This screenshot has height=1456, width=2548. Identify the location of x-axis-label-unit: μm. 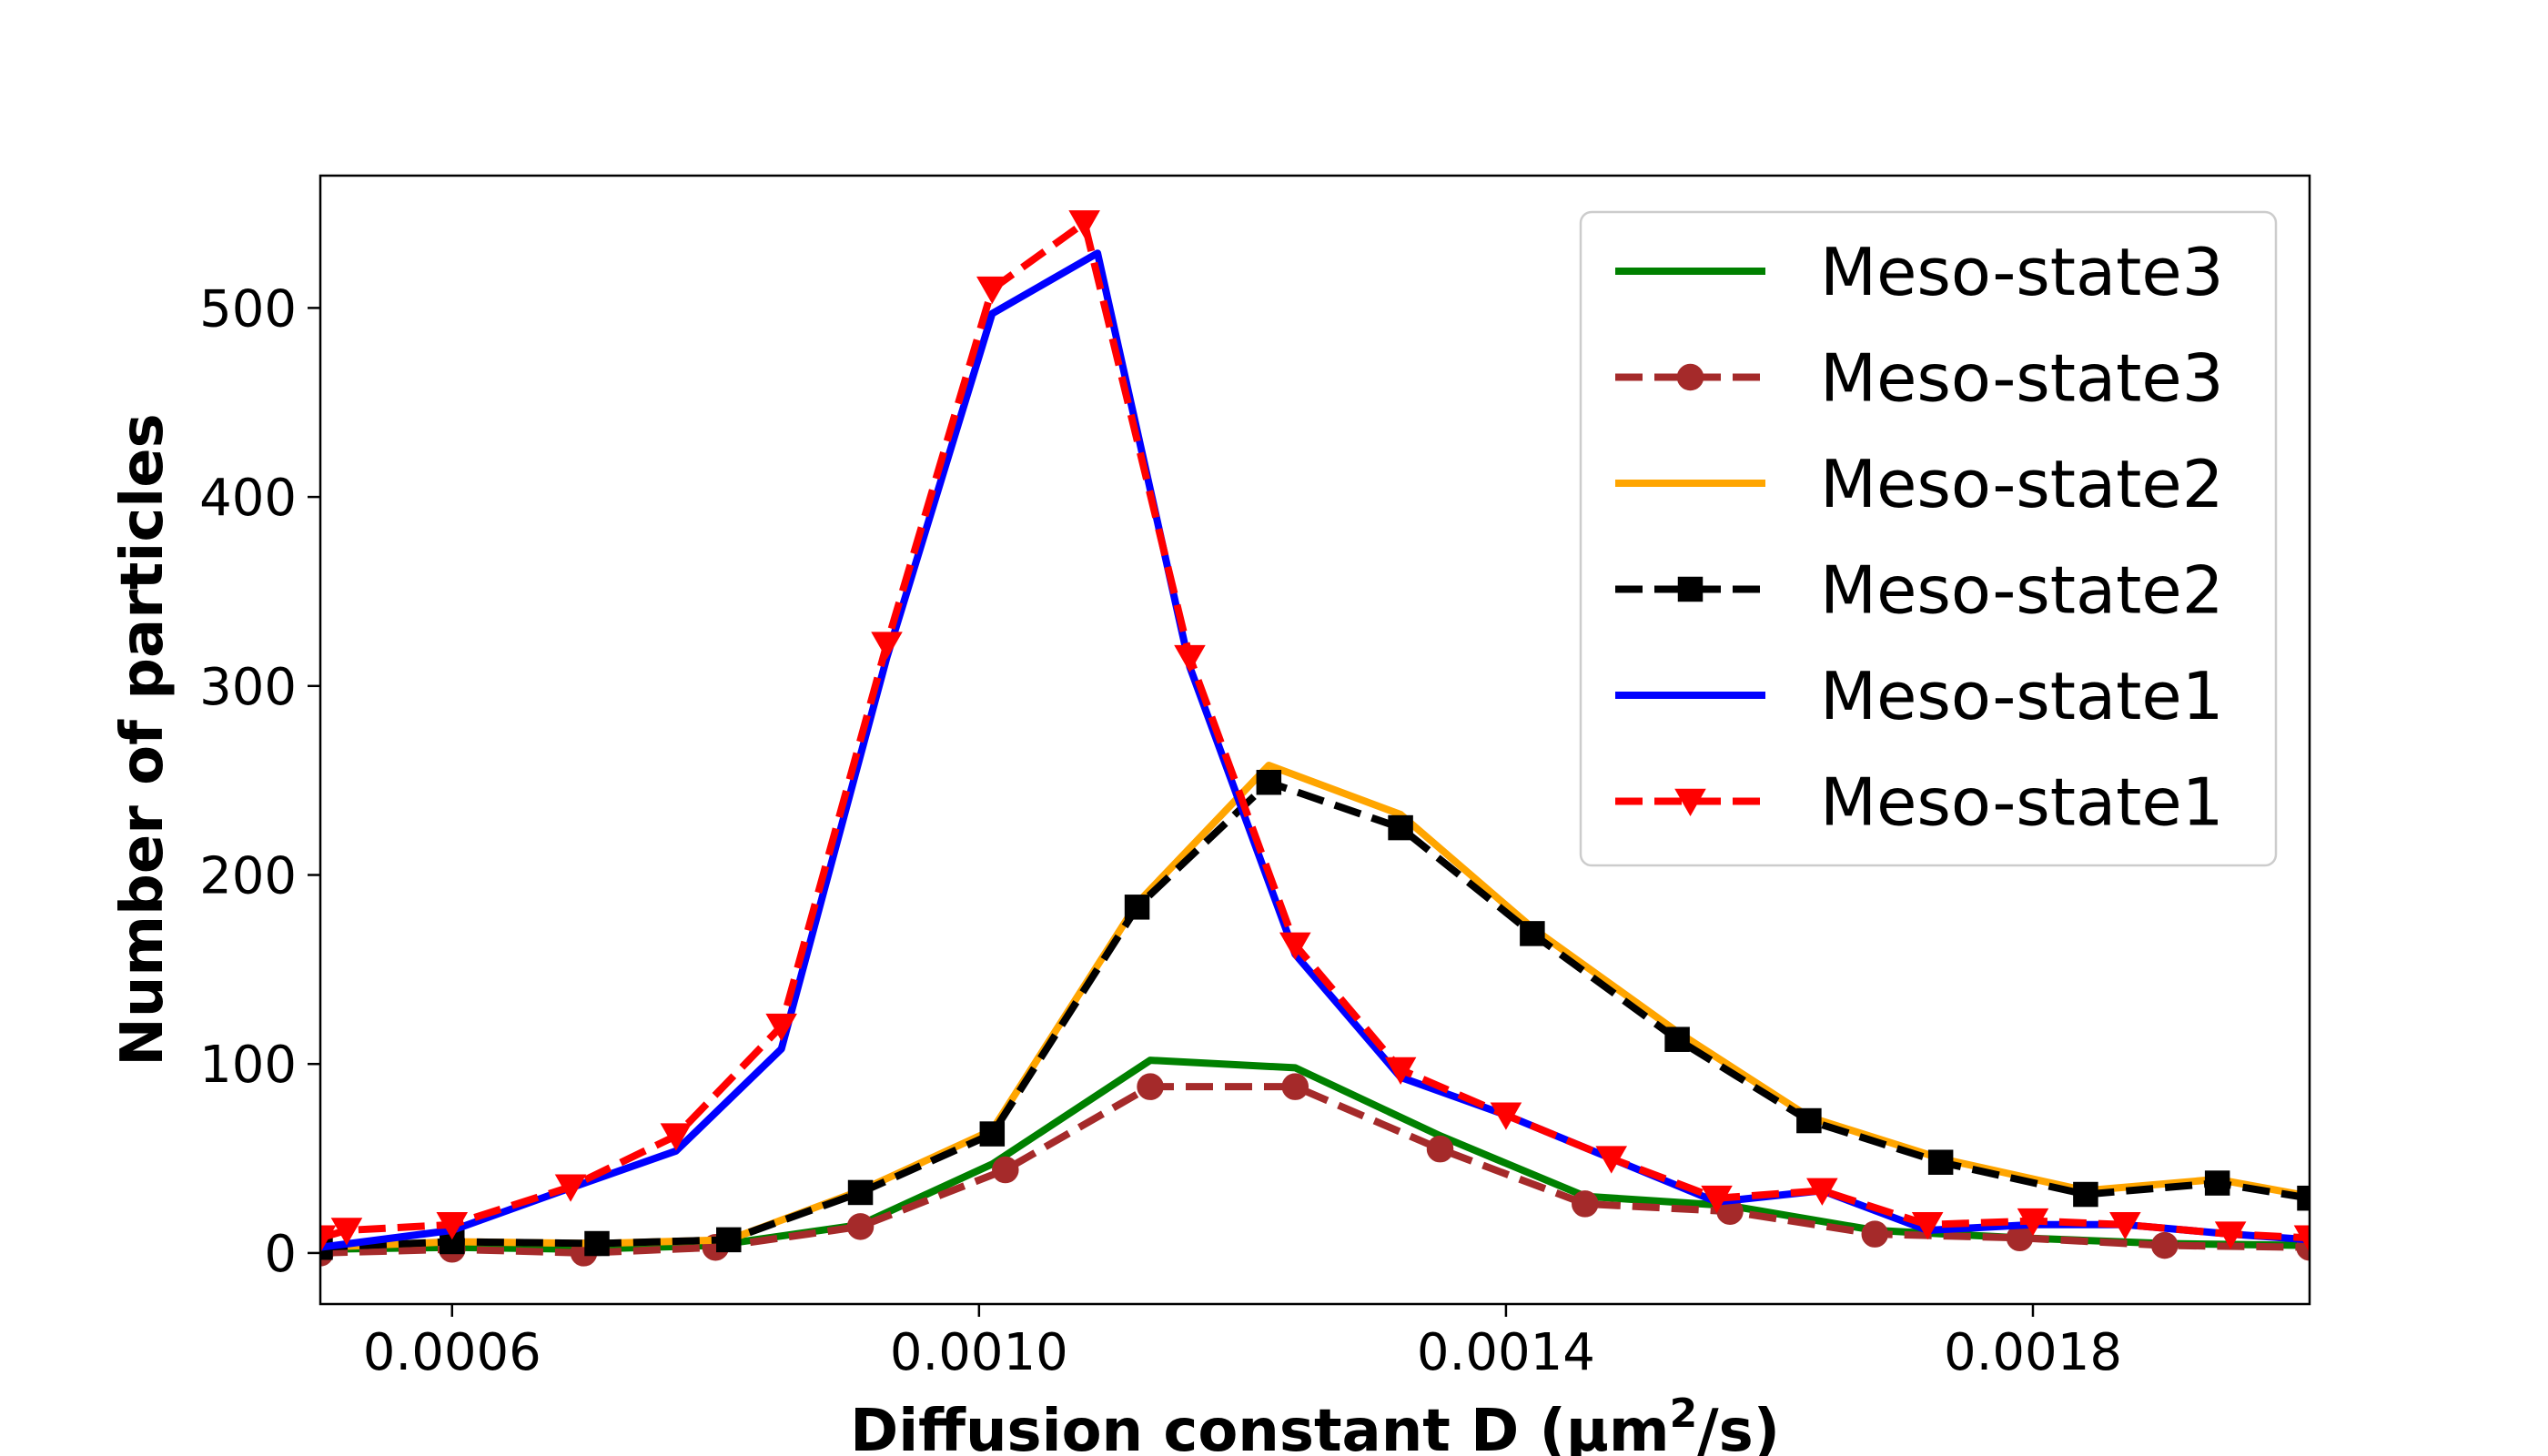
(1618, 1427).